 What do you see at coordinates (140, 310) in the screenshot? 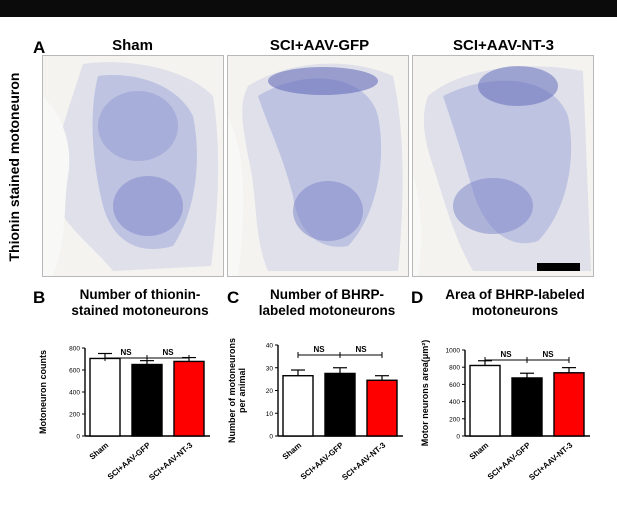
I see `chart-b-title-line-2: stained motoneurons` at bounding box center [140, 310].